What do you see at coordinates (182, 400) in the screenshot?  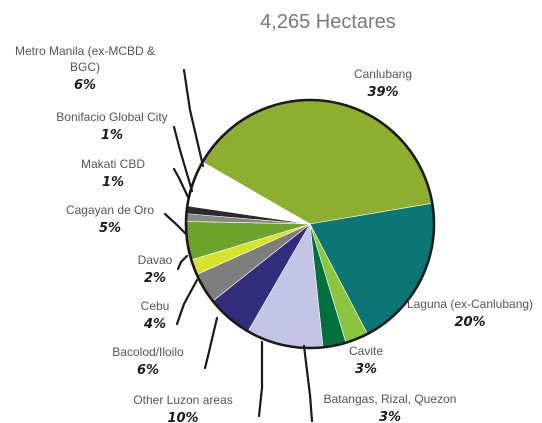 I see `slice-name-other-luzon-areas: Other Luzon areas` at bounding box center [182, 400].